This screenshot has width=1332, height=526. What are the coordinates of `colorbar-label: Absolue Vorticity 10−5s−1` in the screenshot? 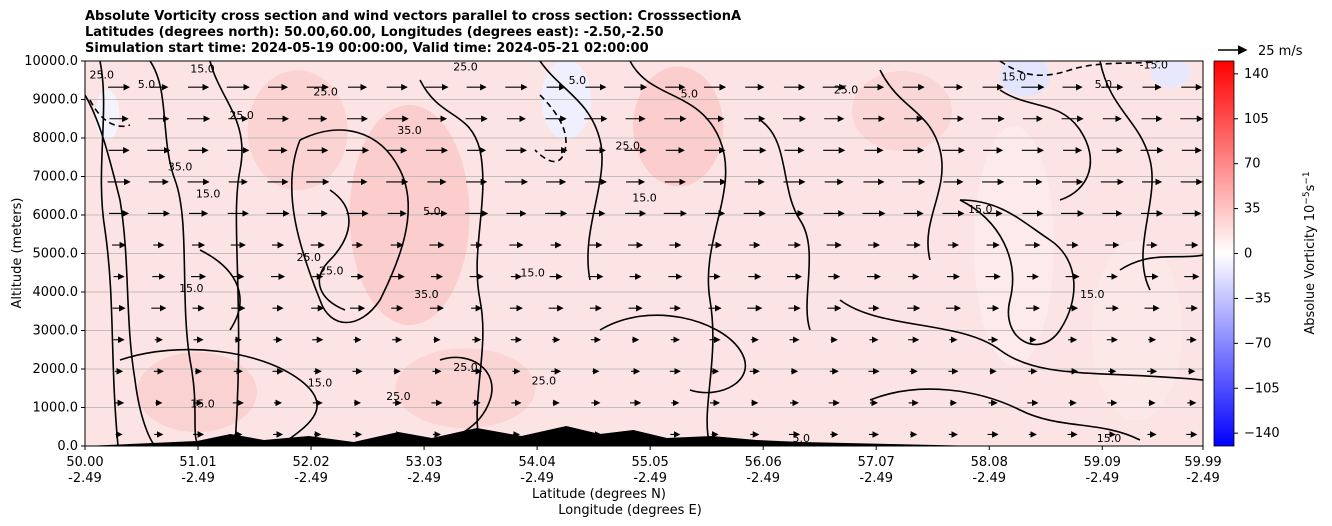 It's located at (1310, 252).